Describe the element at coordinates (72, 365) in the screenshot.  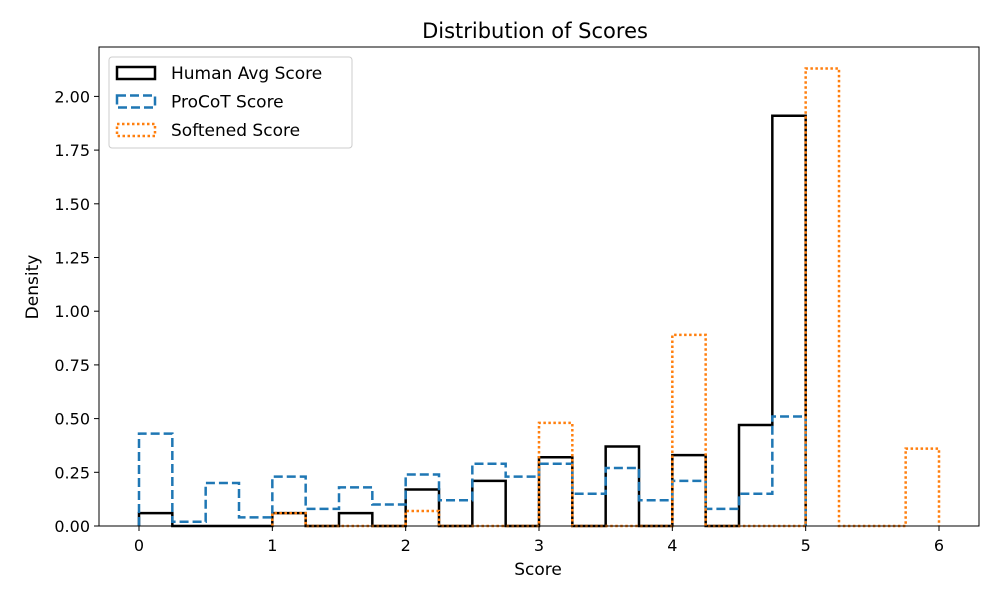
I see `y-tick-label: 0.75` at that location.